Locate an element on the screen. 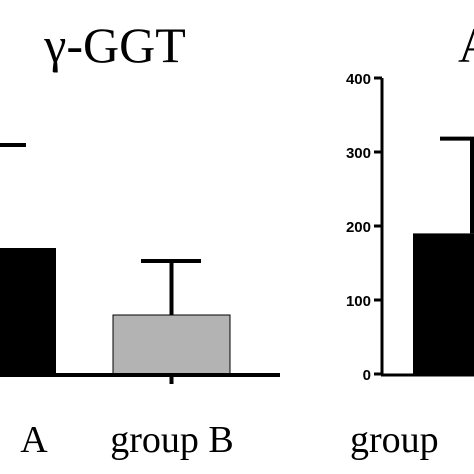 This screenshot has width=474, height=474. right-x-label-group: group is located at coordinates (394, 440).